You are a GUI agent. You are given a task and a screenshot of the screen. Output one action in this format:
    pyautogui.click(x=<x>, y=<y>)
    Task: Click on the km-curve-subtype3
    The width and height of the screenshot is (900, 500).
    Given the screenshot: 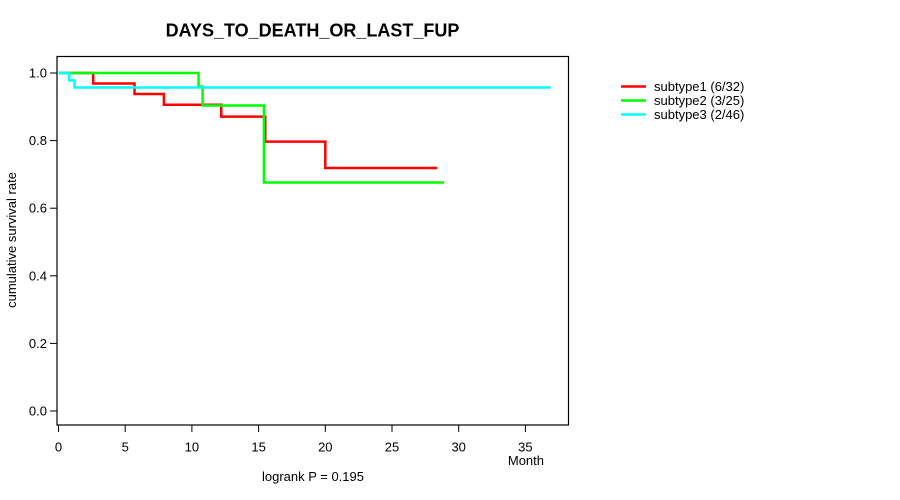 What is the action you would take?
    pyautogui.click(x=304, y=80)
    